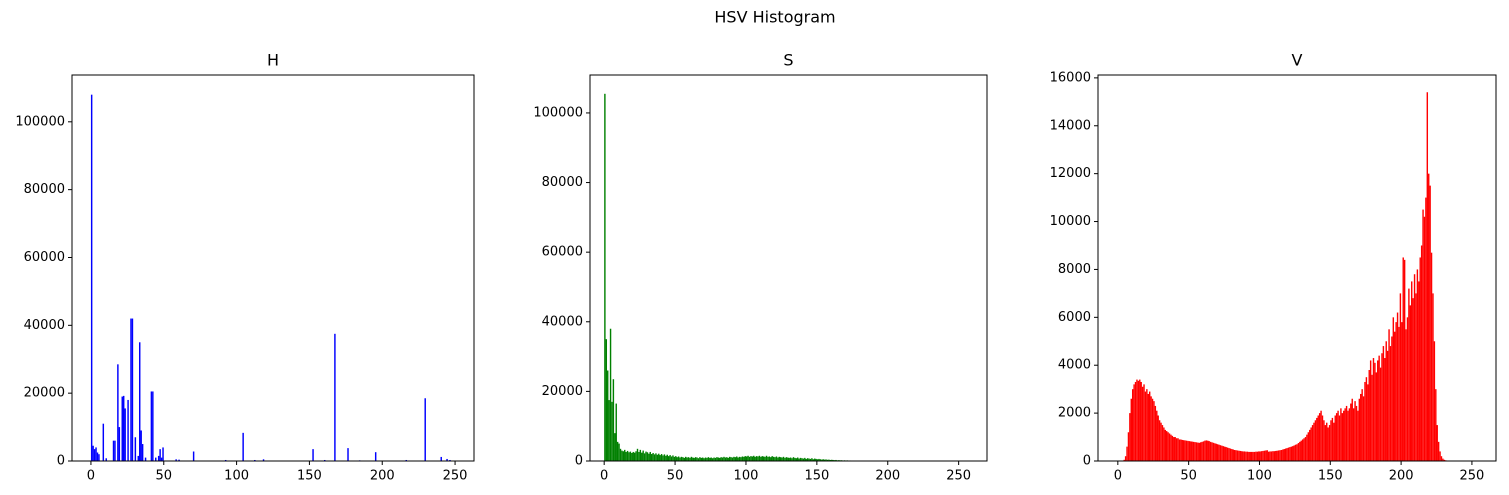 This screenshot has width=1509, height=495. I want to click on y-tick-label: 12000, so click(1070, 173).